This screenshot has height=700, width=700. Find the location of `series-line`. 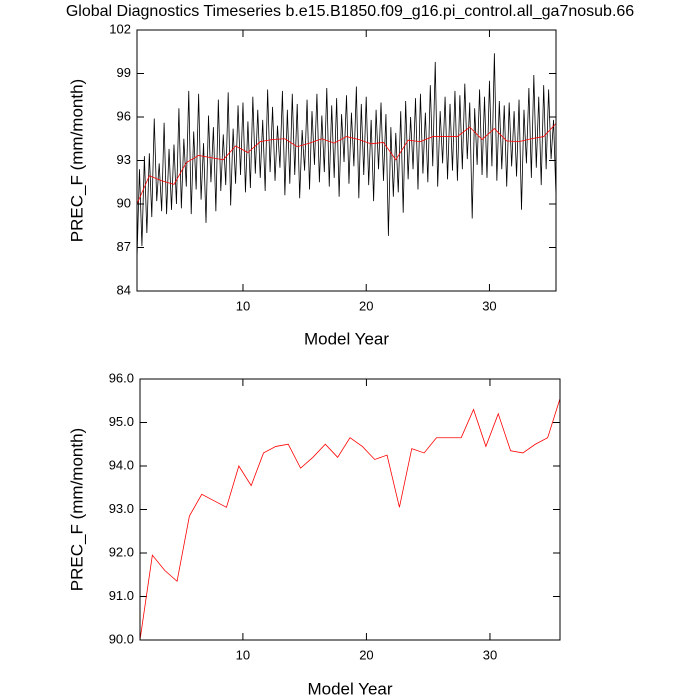

series-line is located at coordinates (346, 164).